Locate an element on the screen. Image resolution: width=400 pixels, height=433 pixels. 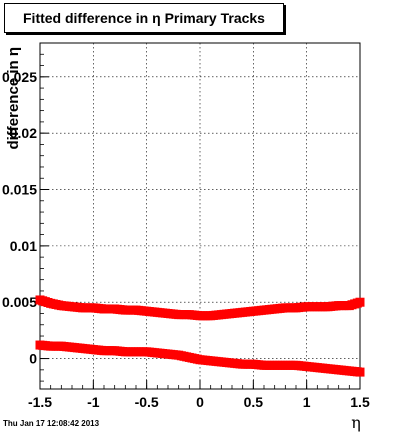
x-tick-label: -1.5 is located at coordinates (40, 402).